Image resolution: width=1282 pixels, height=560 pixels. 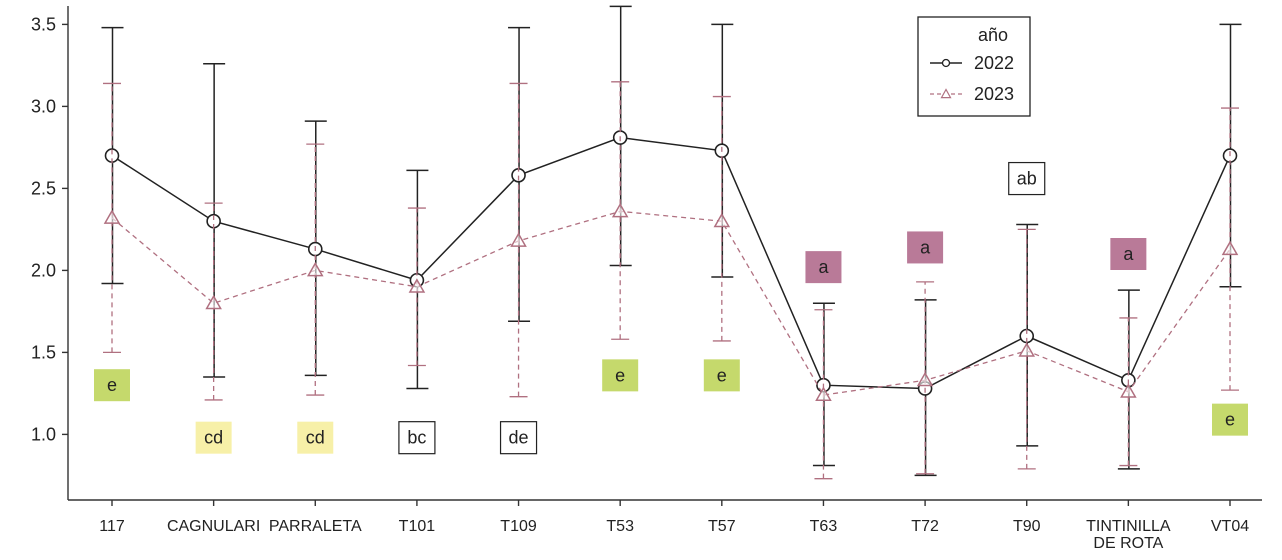 I want to click on letter-badge-text: bc, so click(x=416, y=438).